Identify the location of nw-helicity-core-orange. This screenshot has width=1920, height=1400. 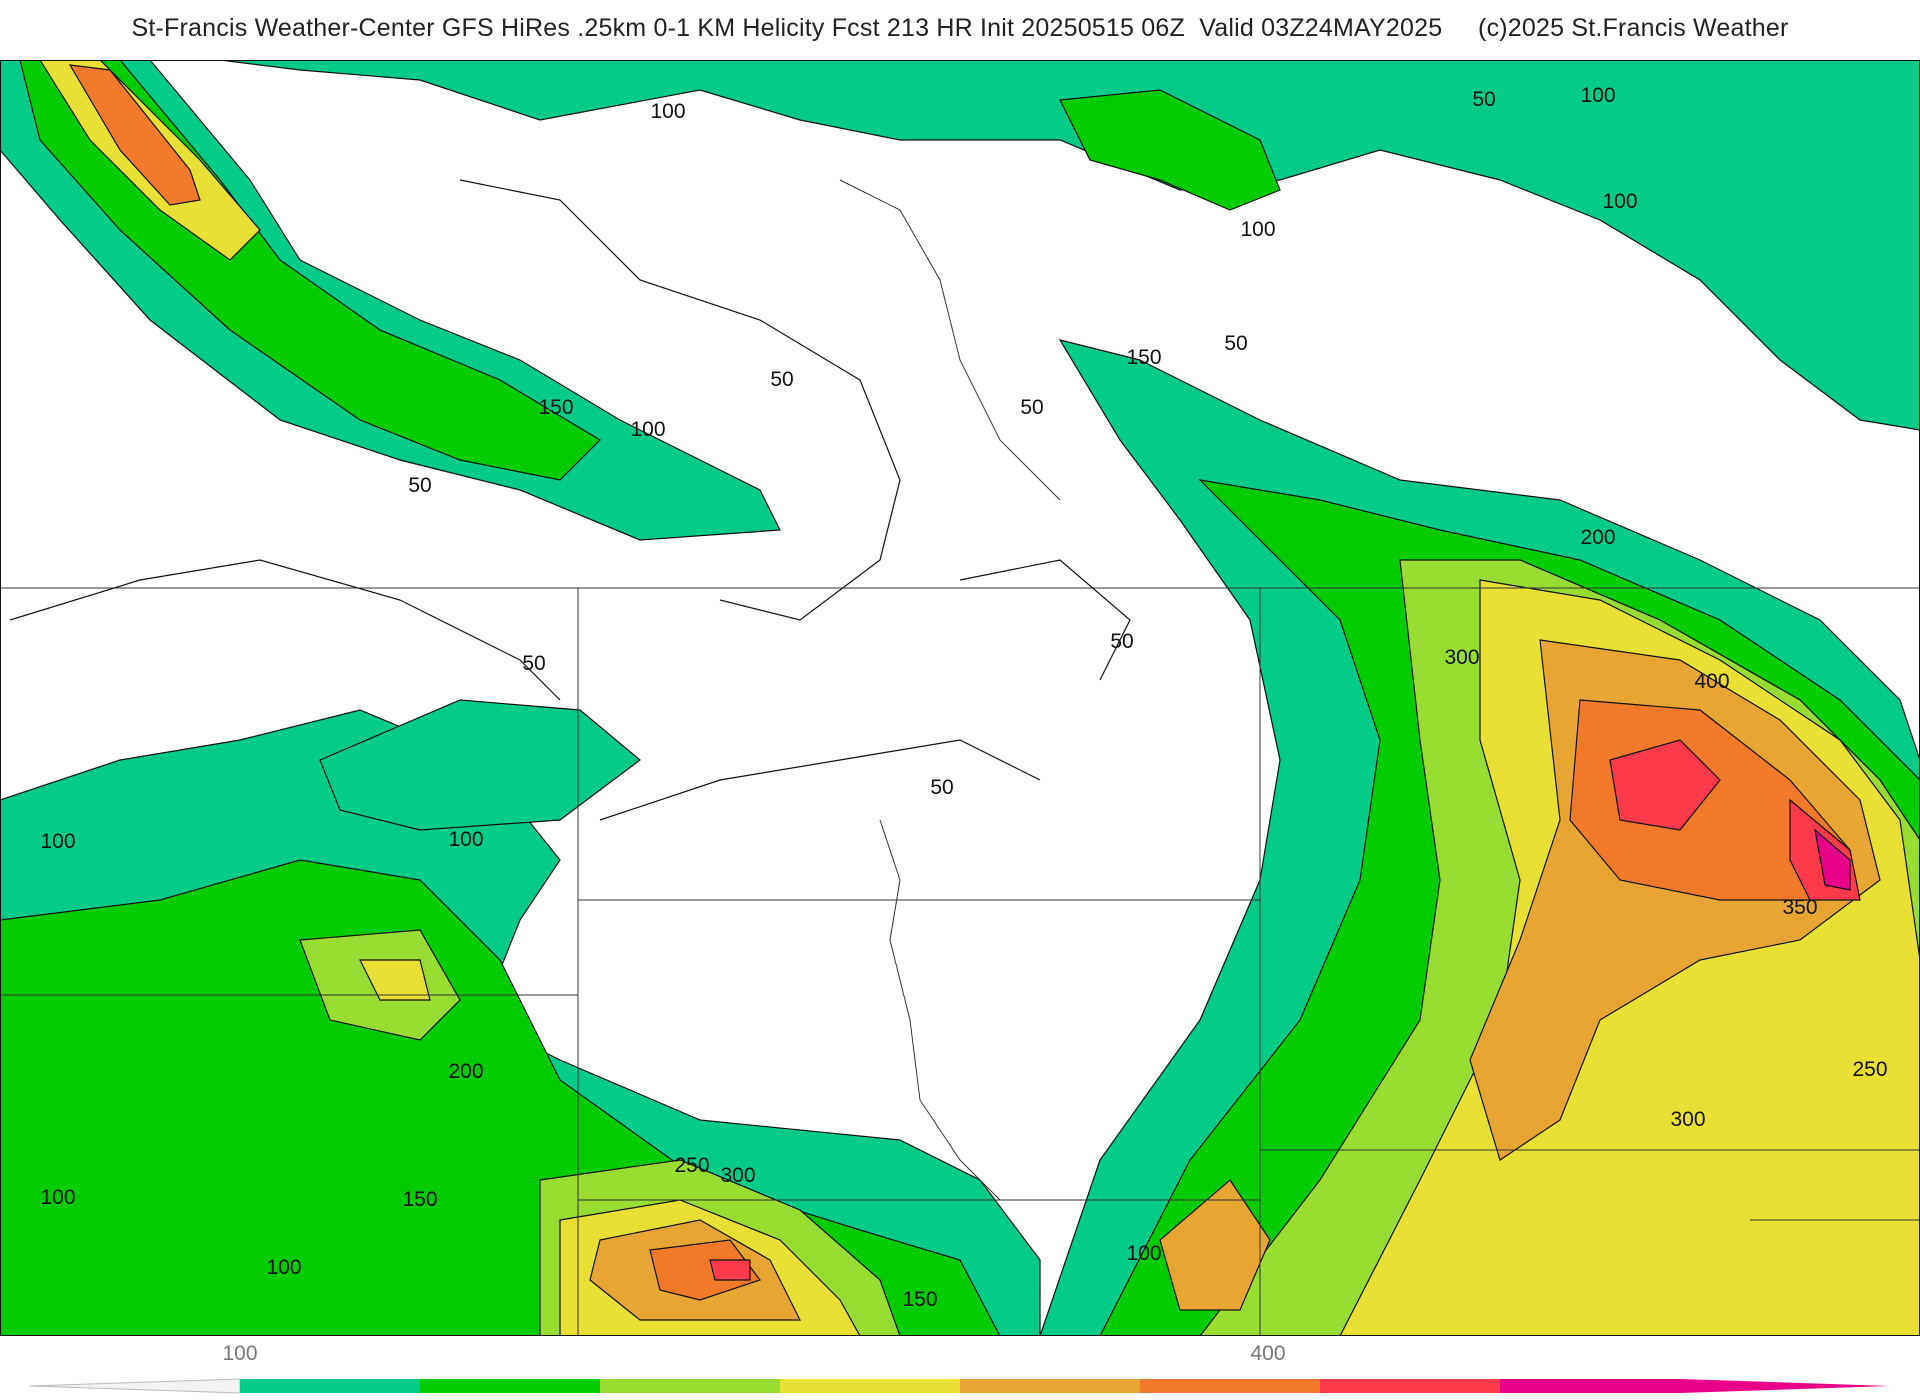
(134, 135).